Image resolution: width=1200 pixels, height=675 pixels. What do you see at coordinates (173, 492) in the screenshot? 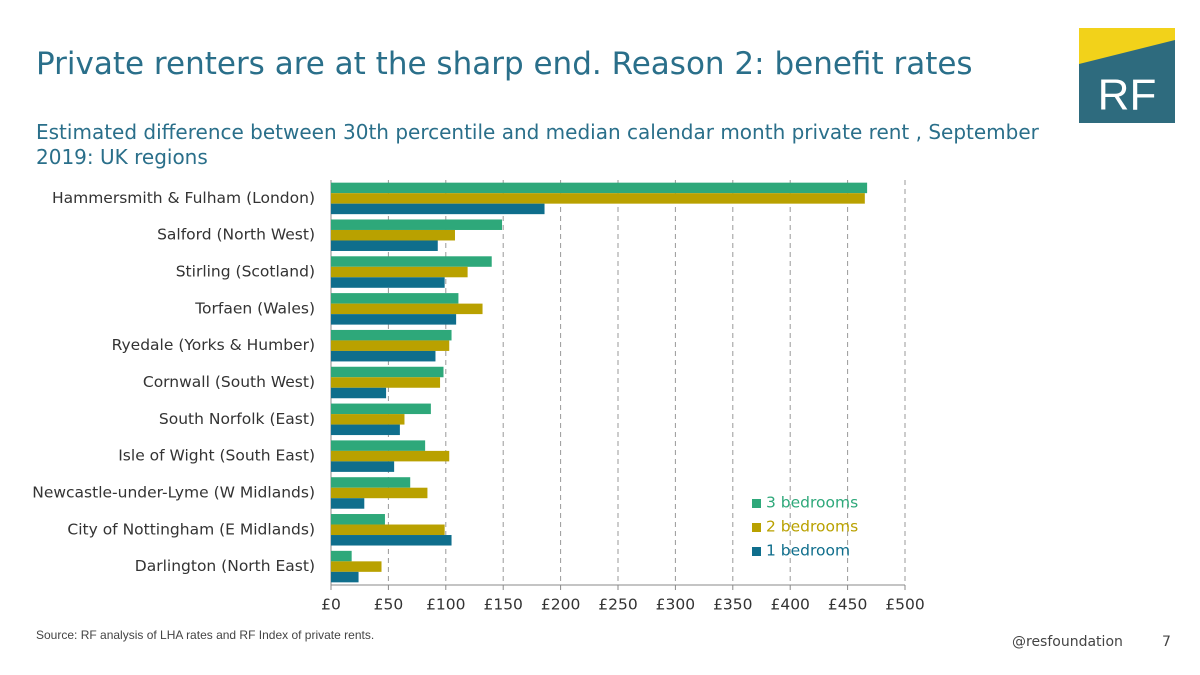
I see `y-tick-label: Newcastle-under-Lyme (W Midlands)` at bounding box center [173, 492].